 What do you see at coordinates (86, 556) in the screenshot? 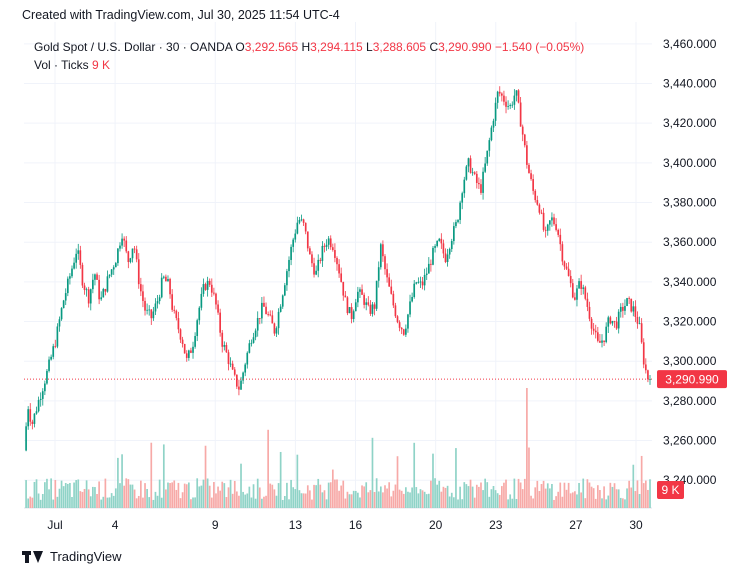
I see `footer-brand: TradingView` at bounding box center [86, 556].